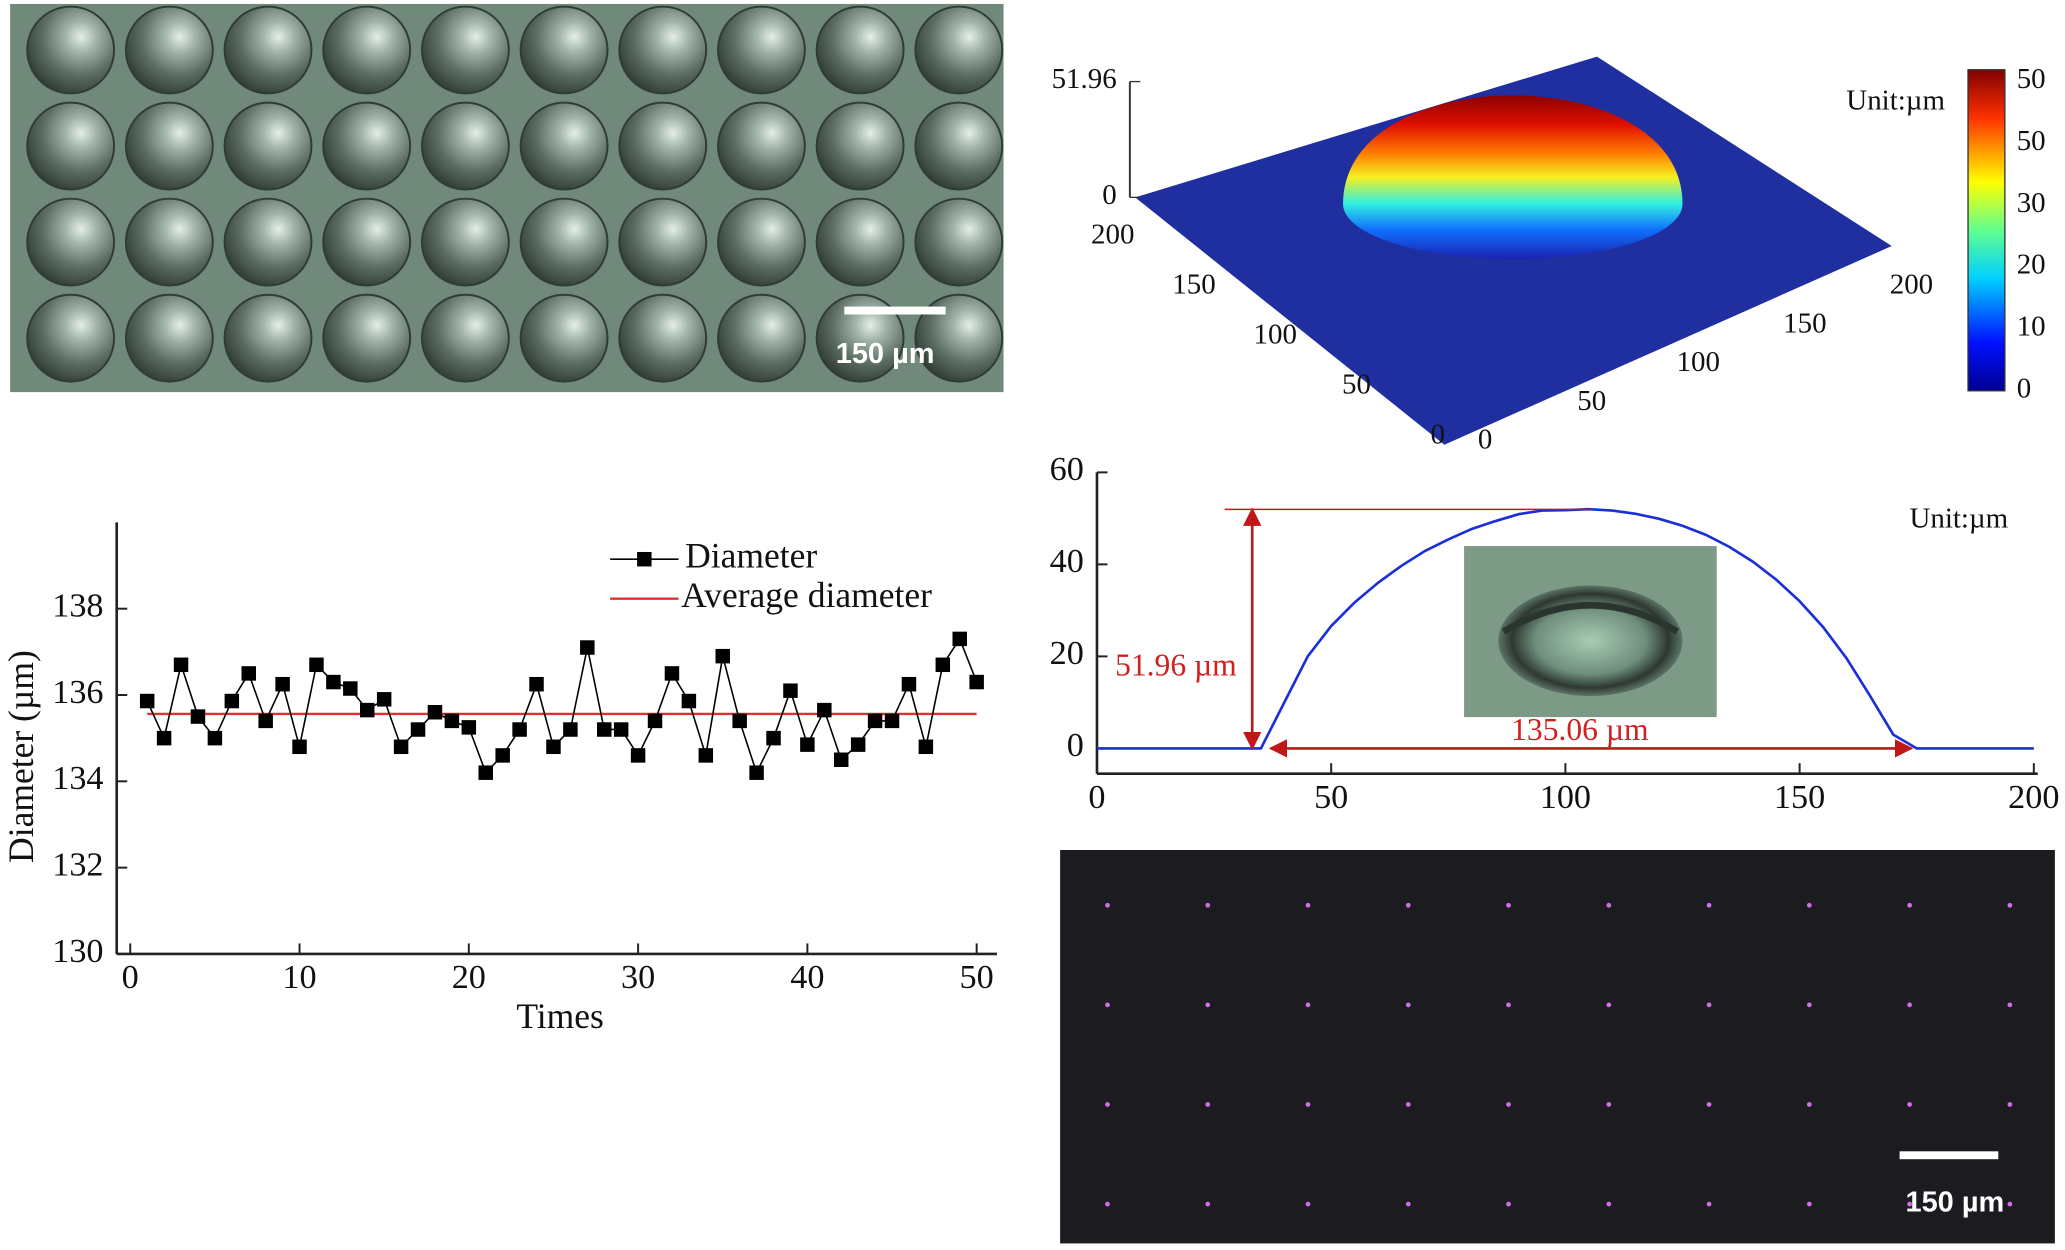  Describe the element at coordinates (77, 778) in the screenshot. I see `y-tick-label: 134` at that location.